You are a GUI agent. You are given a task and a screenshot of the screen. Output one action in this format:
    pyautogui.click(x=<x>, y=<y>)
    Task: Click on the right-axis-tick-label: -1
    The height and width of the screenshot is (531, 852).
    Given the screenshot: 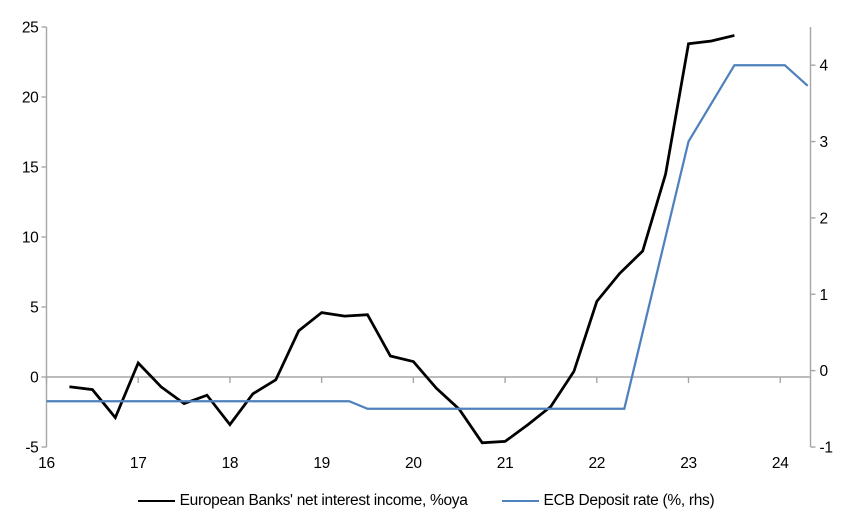 What is the action you would take?
    pyautogui.click(x=826, y=448)
    